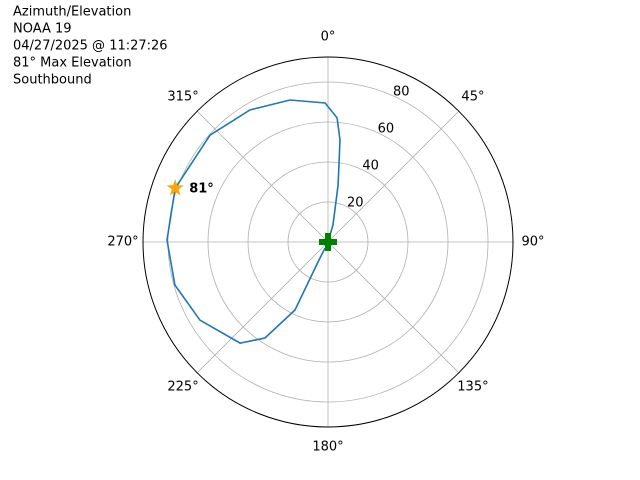 This screenshot has width=640, height=480. I want to click on start-marker, so click(328, 242).